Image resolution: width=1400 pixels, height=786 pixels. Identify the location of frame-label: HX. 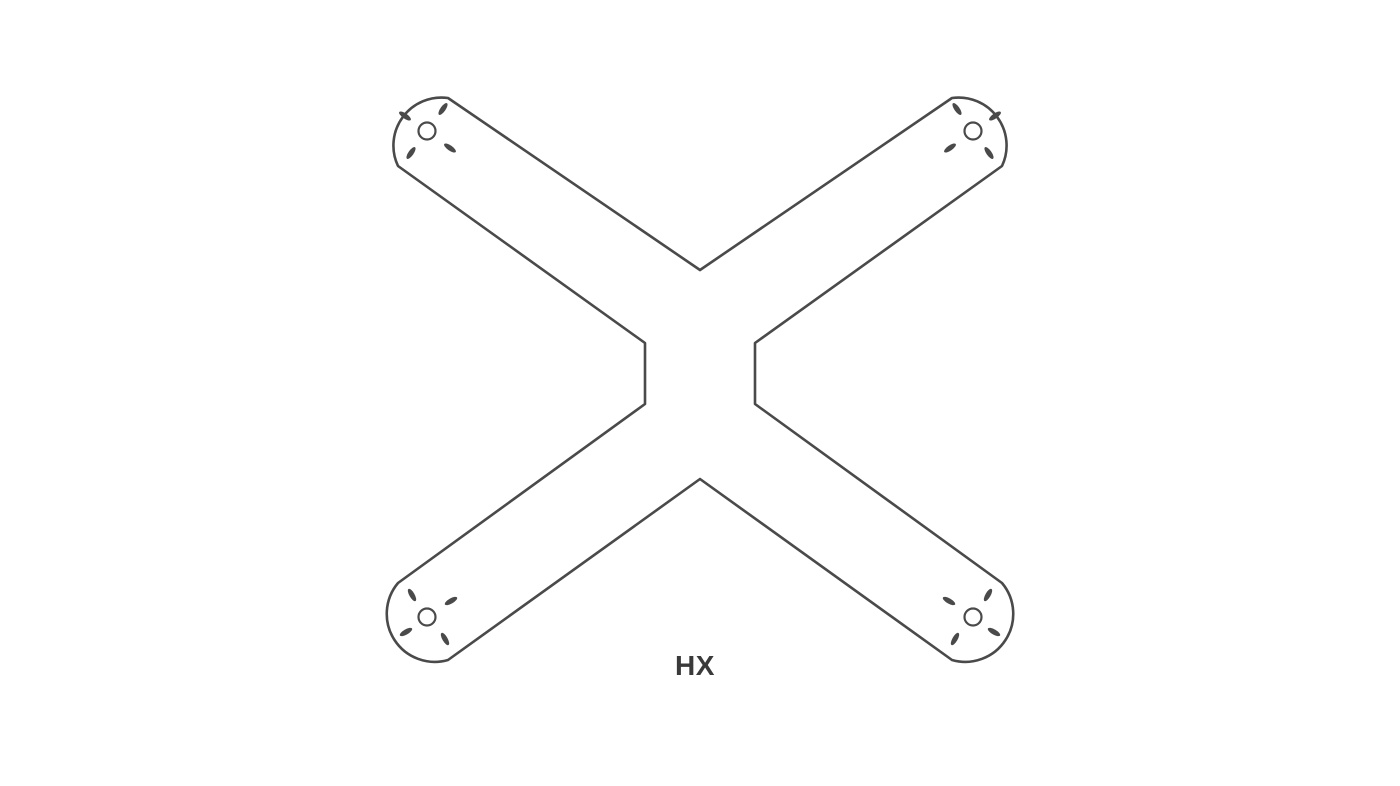
(695, 665).